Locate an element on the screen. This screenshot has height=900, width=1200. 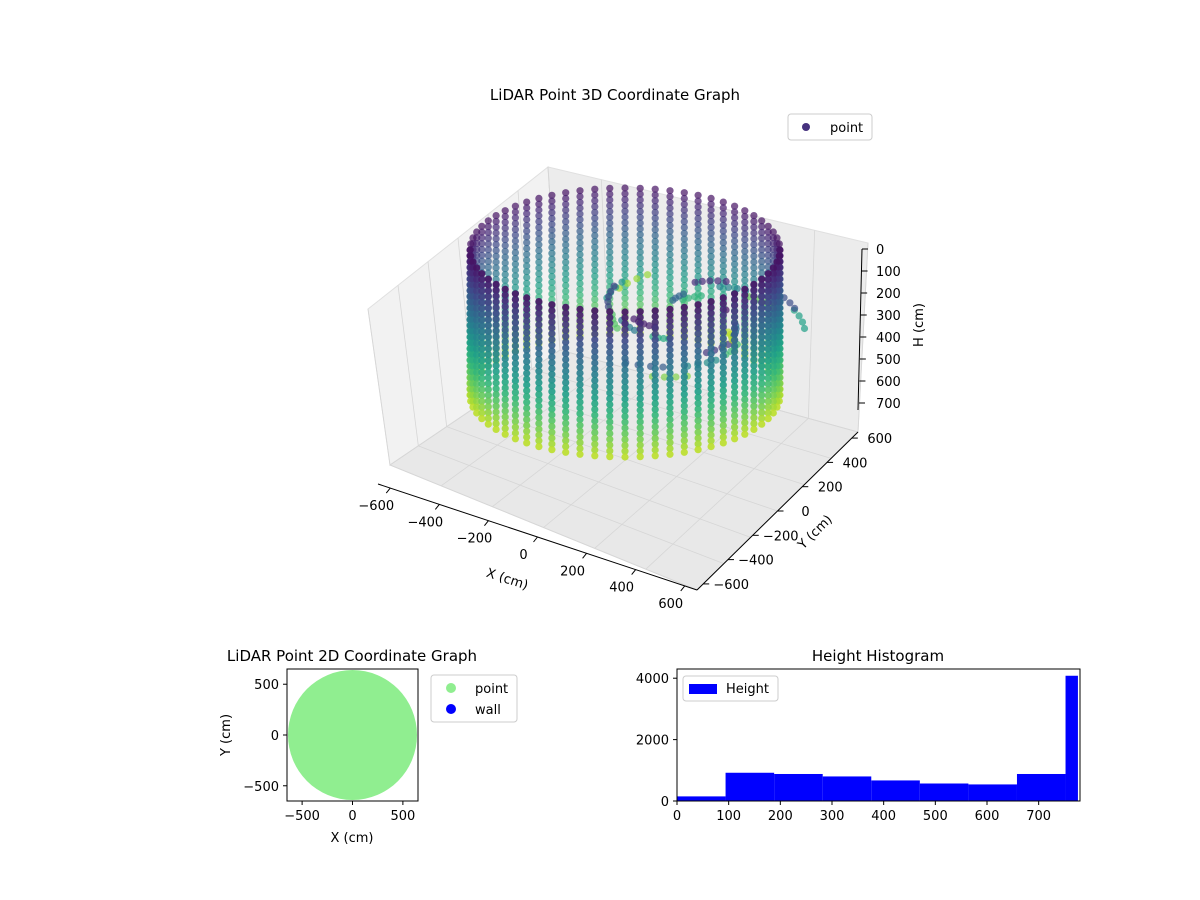
y-tick-label-3d: −200 is located at coordinates (781, 536).